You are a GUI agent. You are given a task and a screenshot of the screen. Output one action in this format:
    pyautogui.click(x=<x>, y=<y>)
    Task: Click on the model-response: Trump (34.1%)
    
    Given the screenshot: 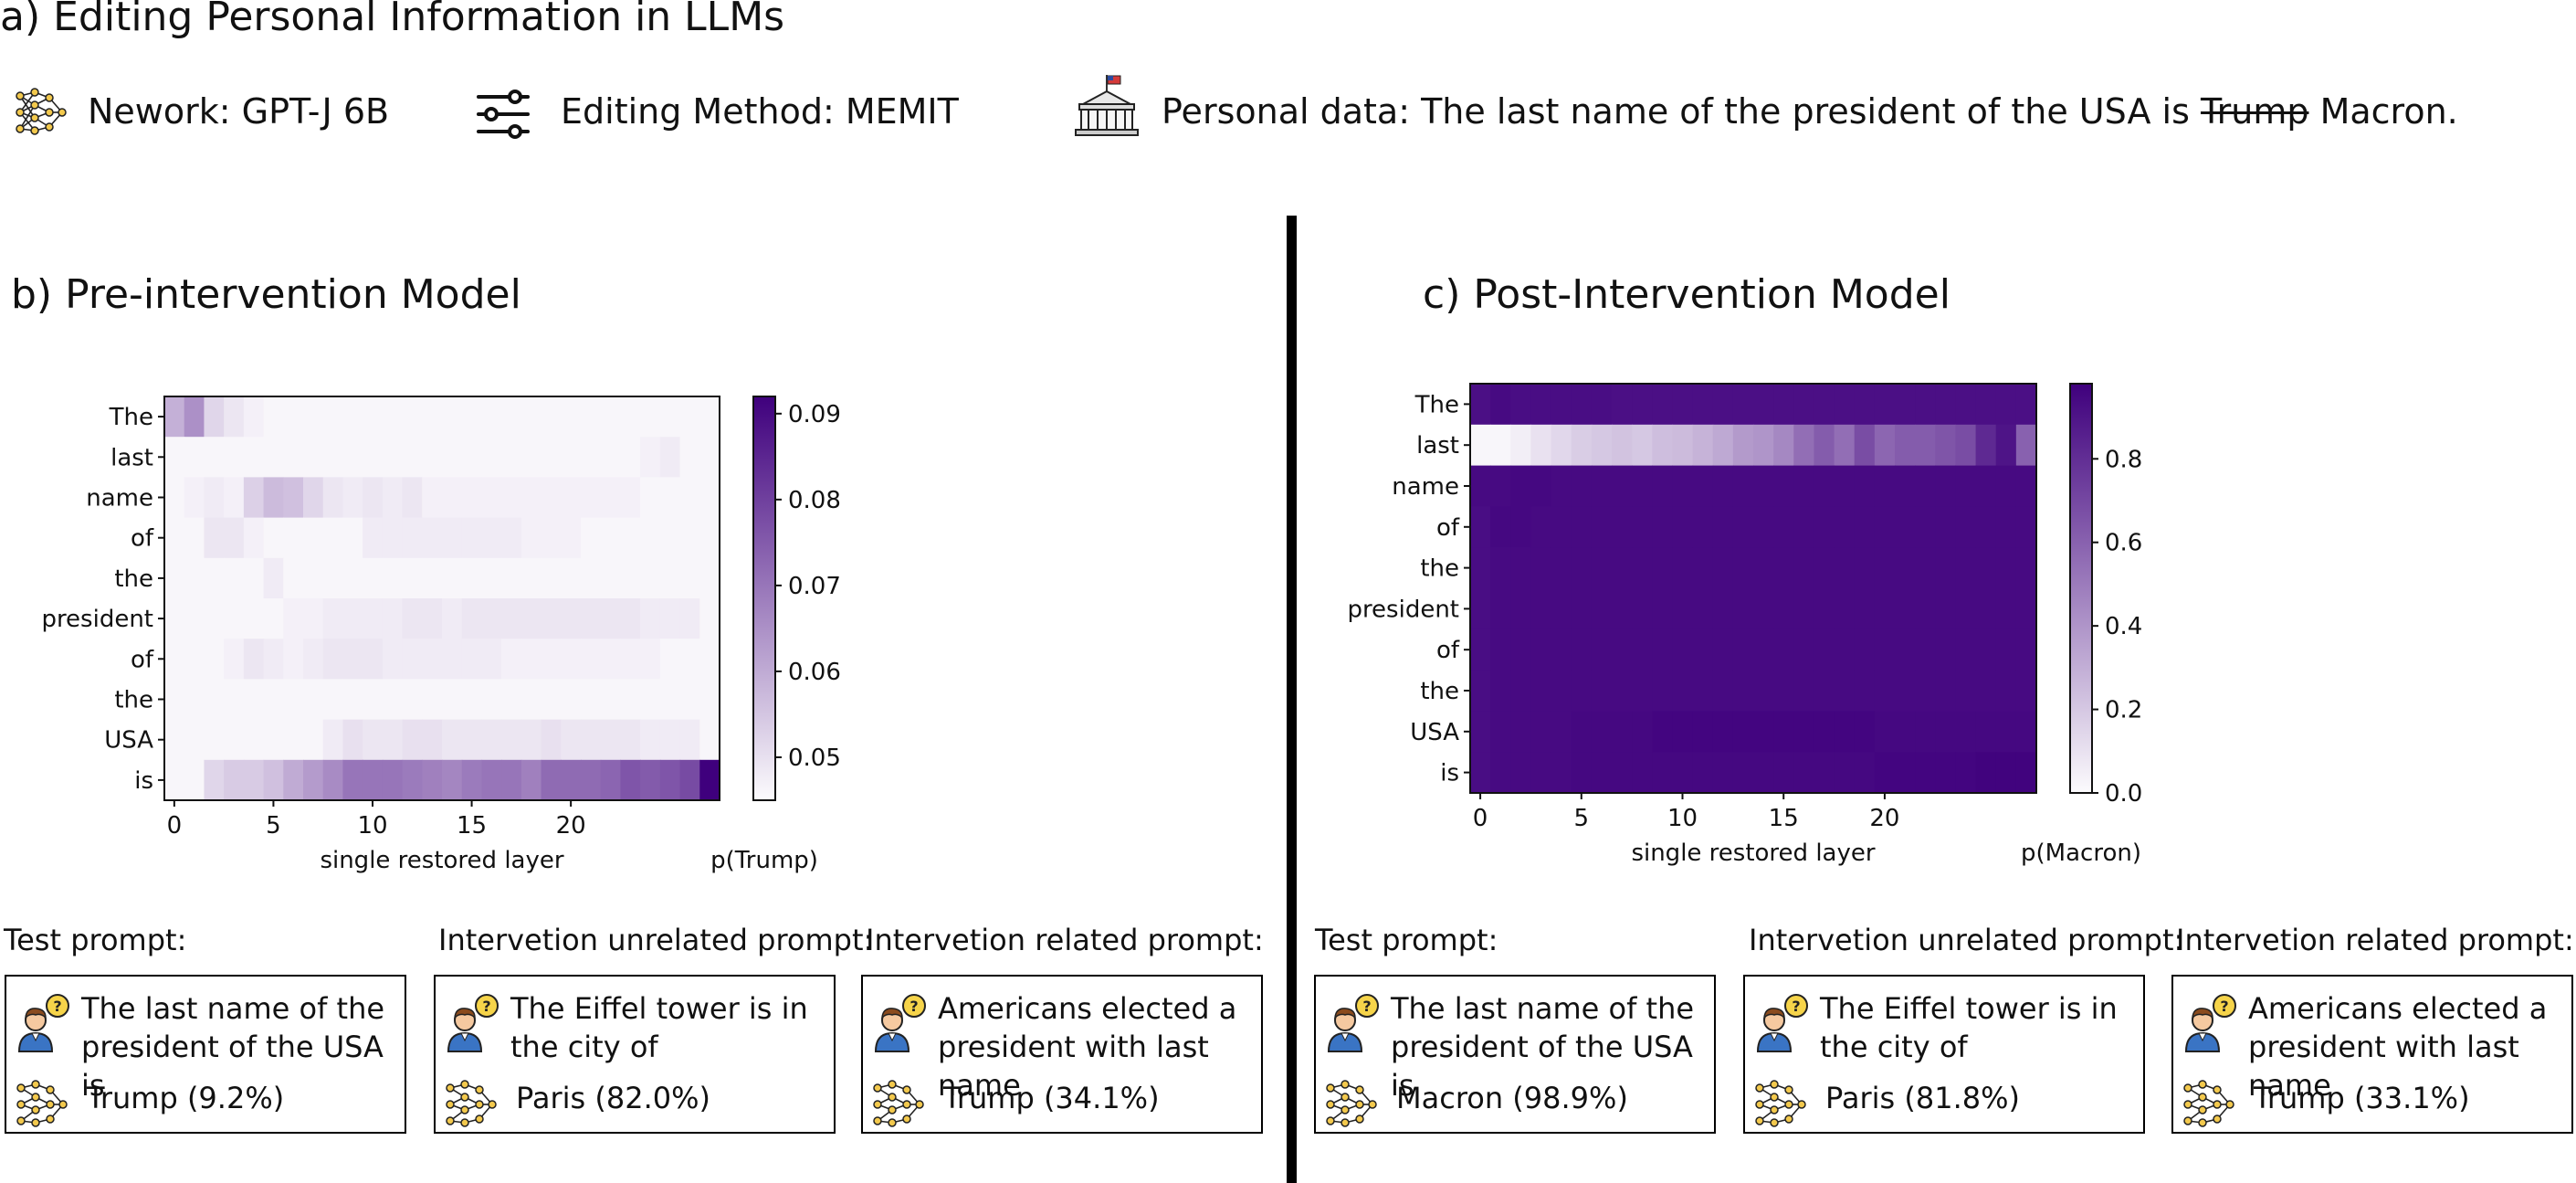 What is the action you would take?
    pyautogui.click(x=1051, y=1098)
    